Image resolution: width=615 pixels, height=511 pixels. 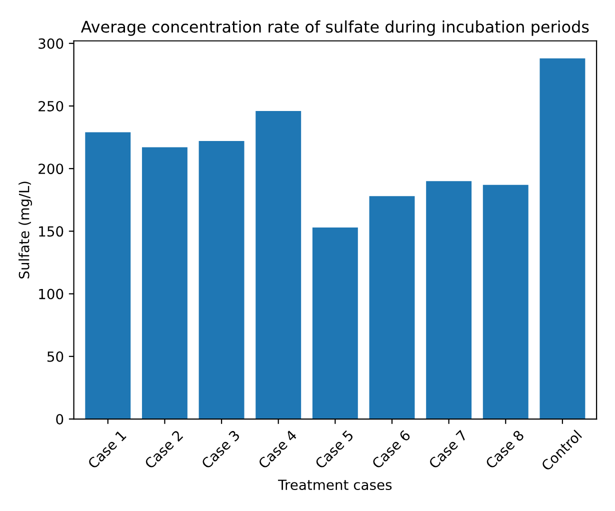 What do you see at coordinates (51, 231) in the screenshot?
I see `y-tick-label: 150` at bounding box center [51, 231].